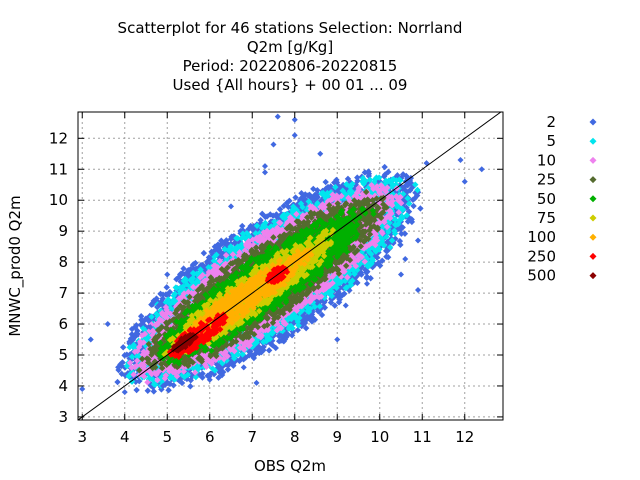 The width and height of the screenshot is (640, 480). Describe the element at coordinates (290, 66) in the screenshot. I see `title-line-3: Period: 20220806-20220815` at that location.